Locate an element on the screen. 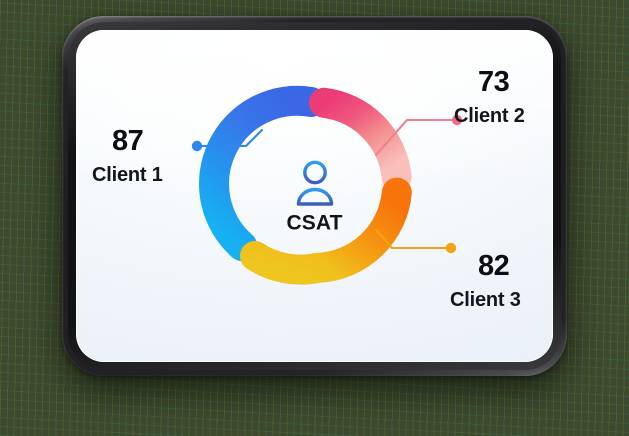 The height and width of the screenshot is (436, 629). callout-client3-label: Client 3 is located at coordinates (485, 300).